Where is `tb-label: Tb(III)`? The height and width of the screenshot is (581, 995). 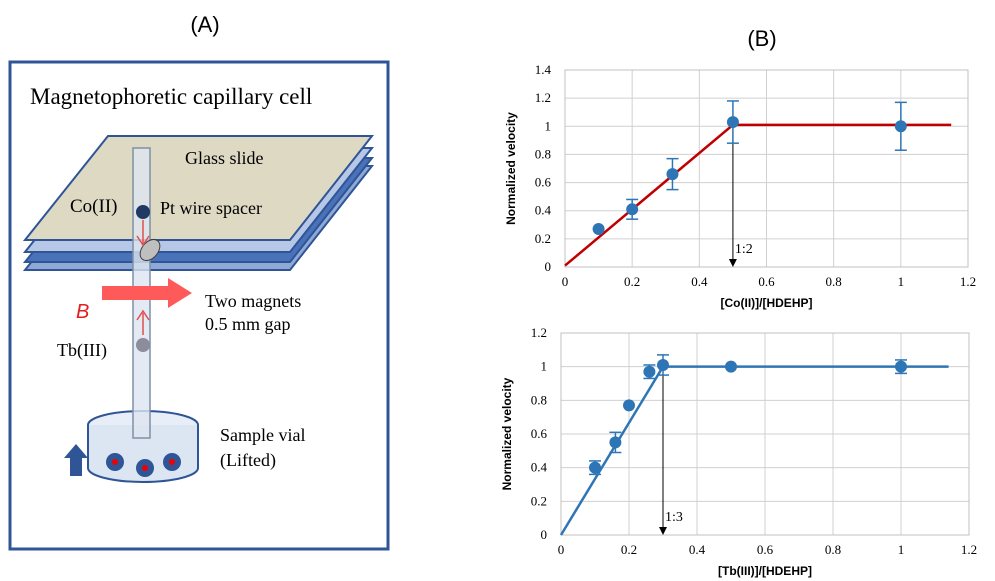
tb-label: Tb(III) is located at coordinates (82, 350).